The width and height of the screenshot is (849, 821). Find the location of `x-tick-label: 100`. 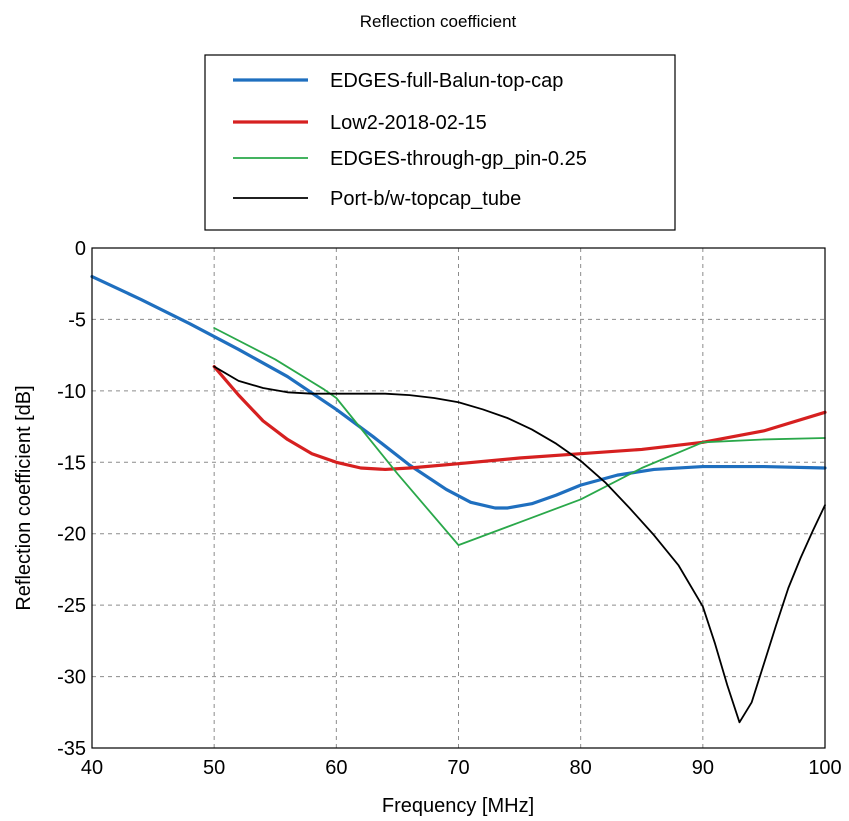

x-tick-label: 100 is located at coordinates (824, 768).